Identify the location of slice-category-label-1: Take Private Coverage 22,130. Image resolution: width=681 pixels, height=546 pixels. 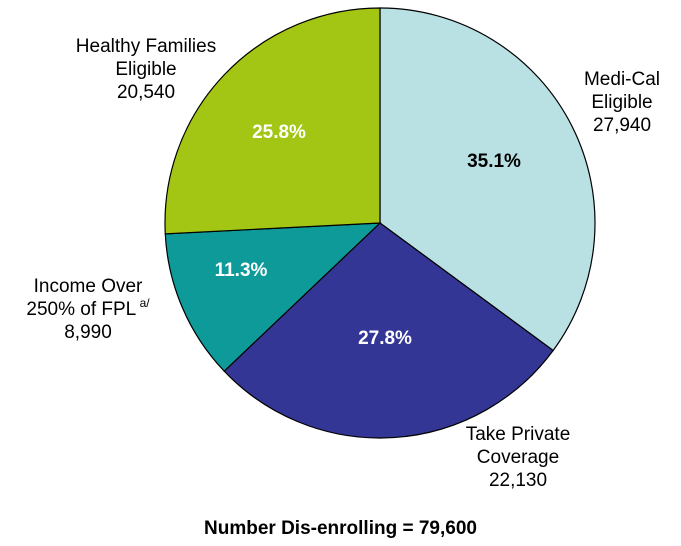
(518, 457).